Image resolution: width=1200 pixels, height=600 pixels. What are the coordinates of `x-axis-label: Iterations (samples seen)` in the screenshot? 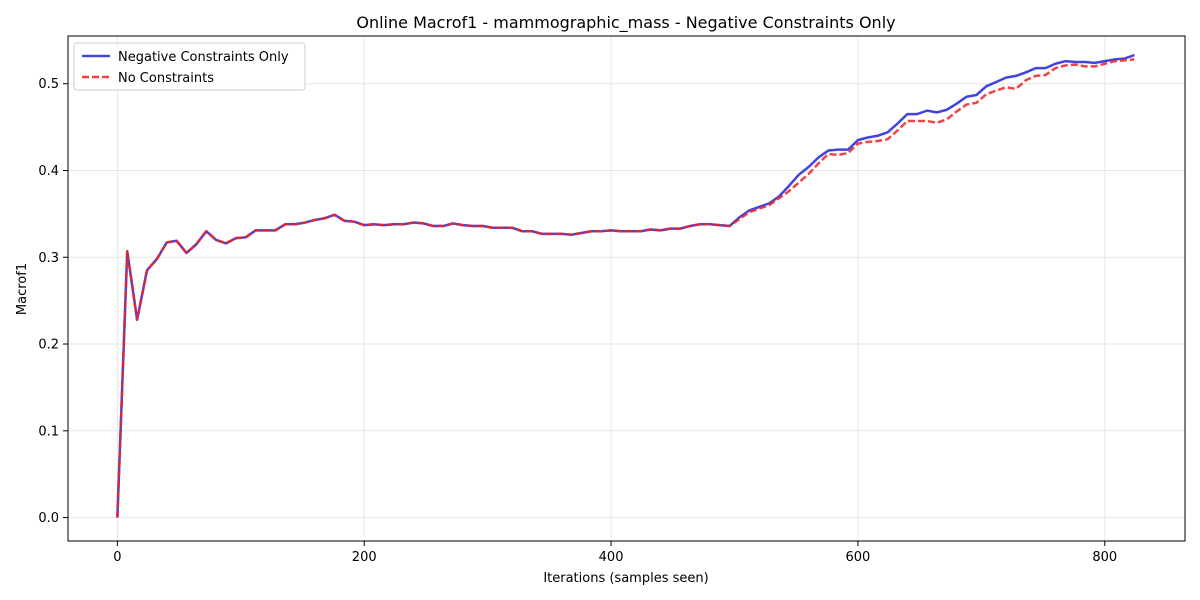 It's located at (625, 578).